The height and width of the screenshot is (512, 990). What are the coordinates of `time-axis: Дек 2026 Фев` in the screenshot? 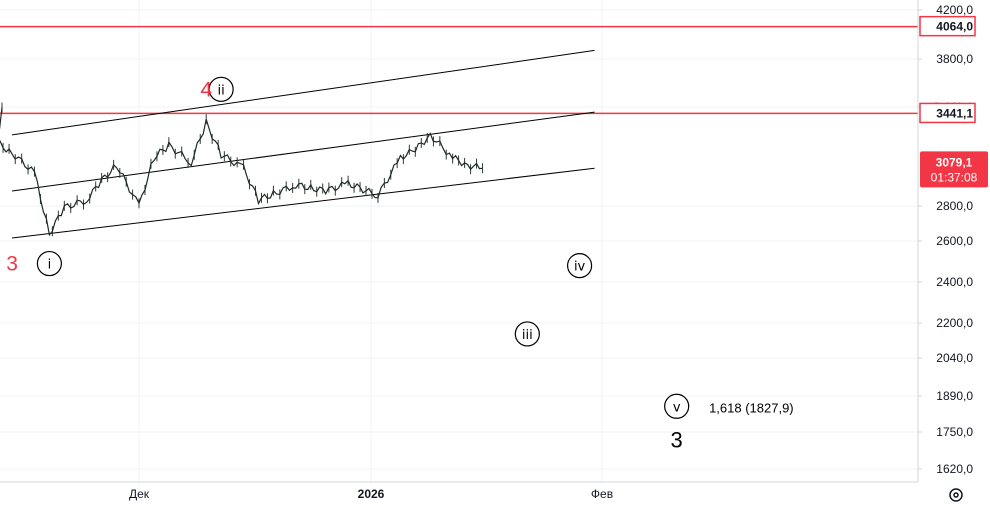 It's located at (371, 494).